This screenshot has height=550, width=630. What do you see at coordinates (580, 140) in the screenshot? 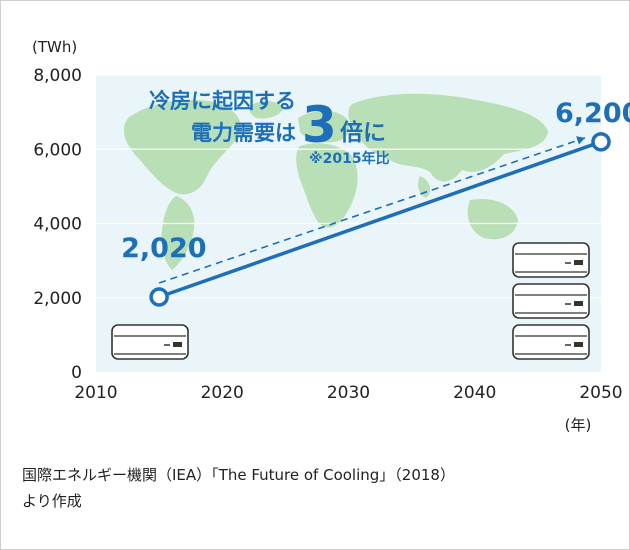
I see `arrow-head-icon` at bounding box center [580, 140].